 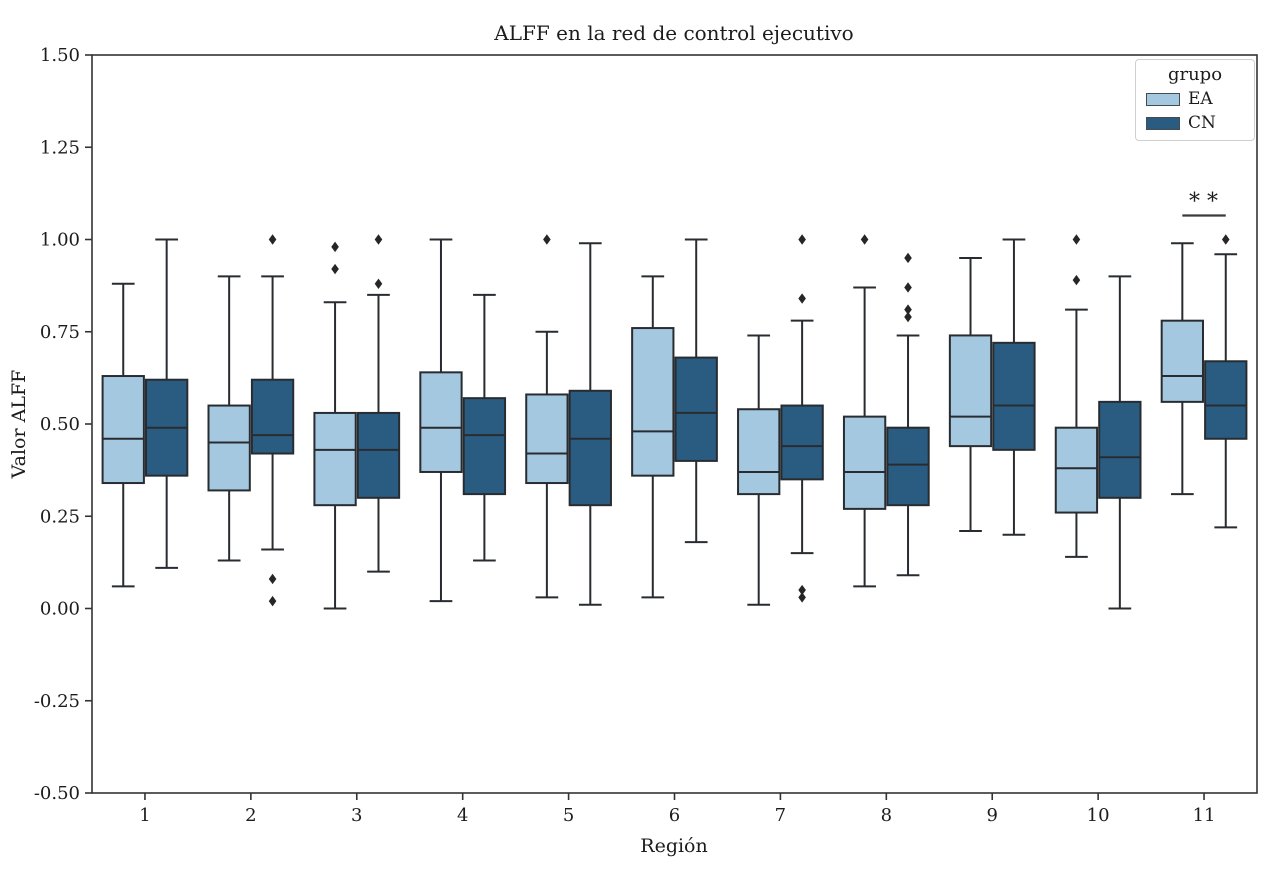 I want to click on y-tick-label: -0.25, so click(x=57, y=701).